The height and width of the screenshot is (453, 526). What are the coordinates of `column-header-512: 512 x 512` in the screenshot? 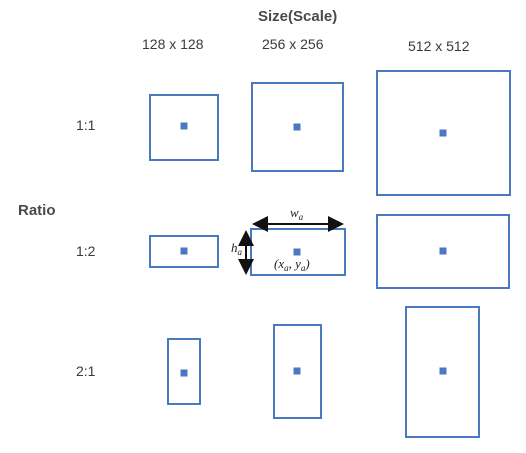 It's located at (439, 46).